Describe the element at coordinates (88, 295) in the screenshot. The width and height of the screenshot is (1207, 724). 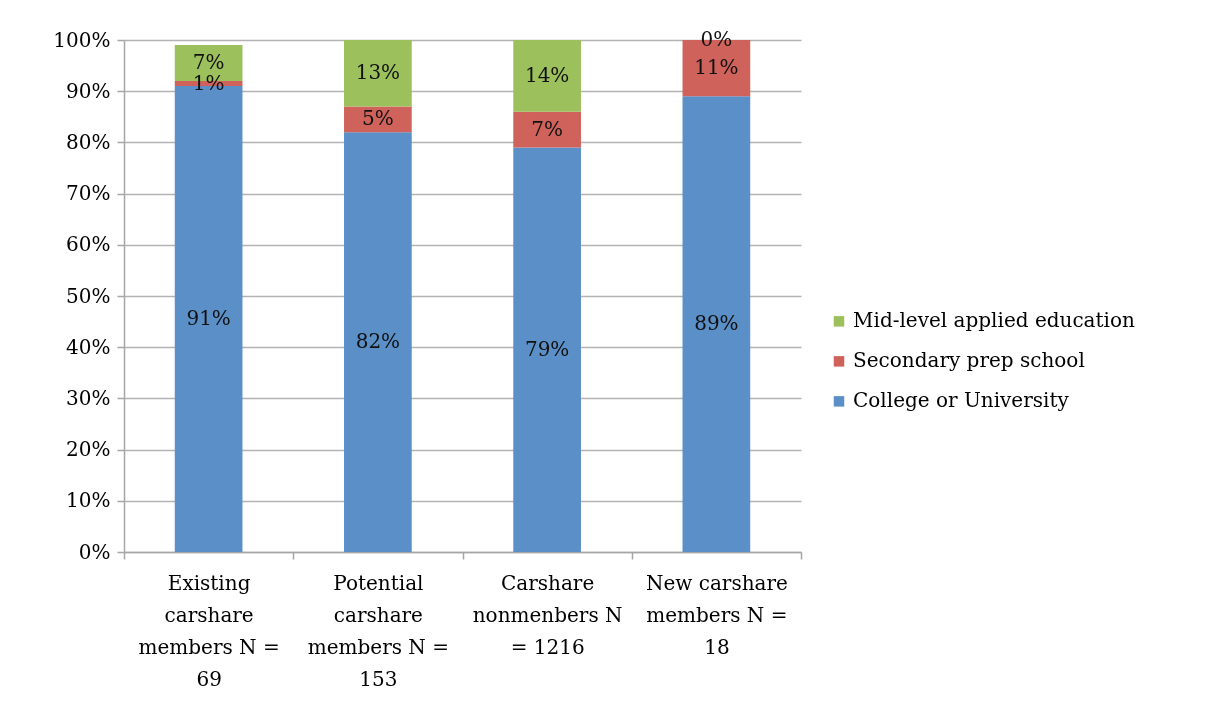
I see `y-tick-label: 50%` at that location.